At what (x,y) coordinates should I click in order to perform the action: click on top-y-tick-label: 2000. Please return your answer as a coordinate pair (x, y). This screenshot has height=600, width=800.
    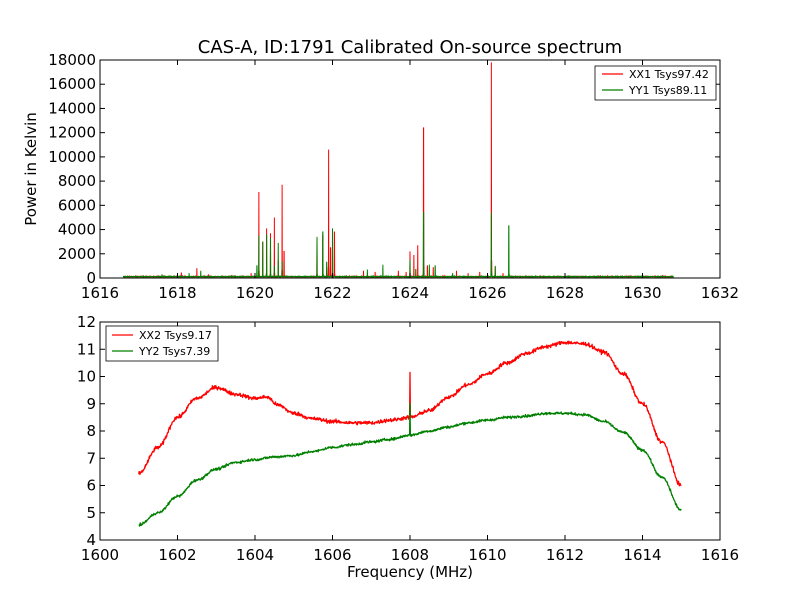
    Looking at the image, I should click on (77, 254).